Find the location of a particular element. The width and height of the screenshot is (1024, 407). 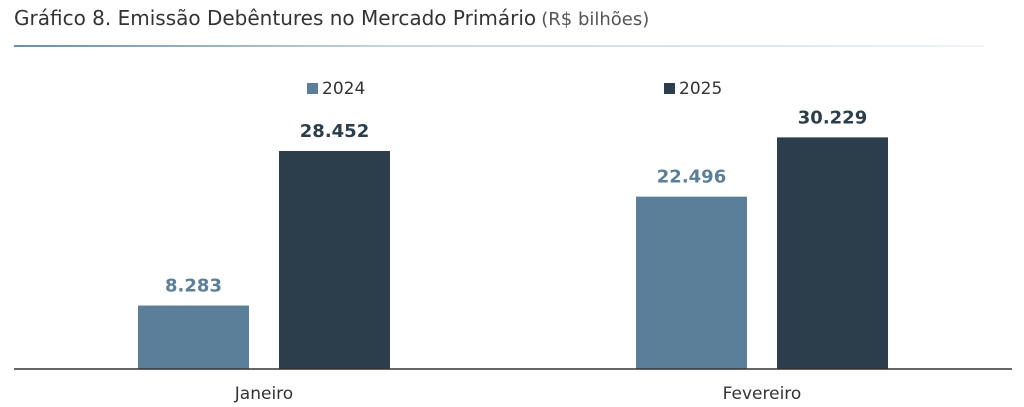

bar-2025-janeiro is located at coordinates (334, 260).